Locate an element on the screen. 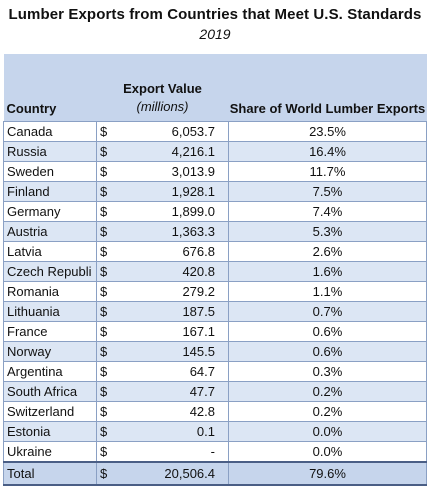 The width and height of the screenshot is (430, 486). country-cell: Estonia is located at coordinates (50, 431).